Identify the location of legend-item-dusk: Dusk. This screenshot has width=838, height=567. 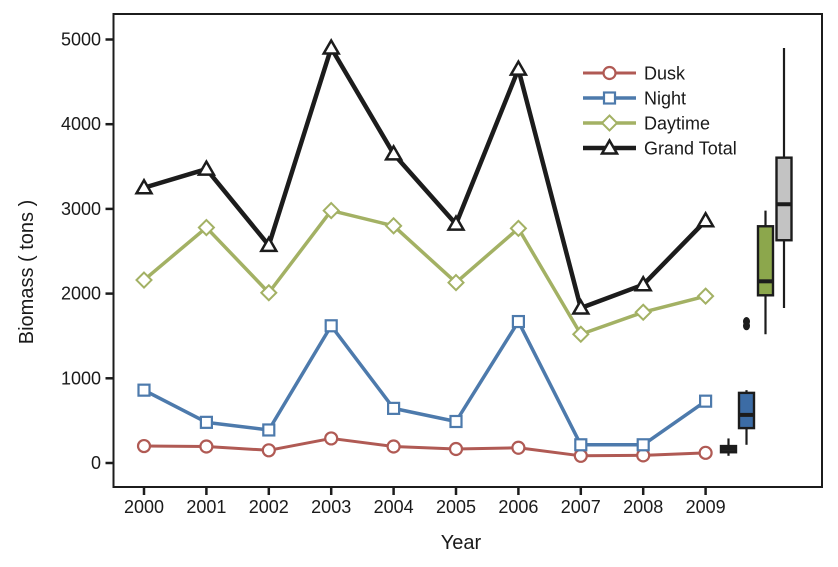
(634, 74).